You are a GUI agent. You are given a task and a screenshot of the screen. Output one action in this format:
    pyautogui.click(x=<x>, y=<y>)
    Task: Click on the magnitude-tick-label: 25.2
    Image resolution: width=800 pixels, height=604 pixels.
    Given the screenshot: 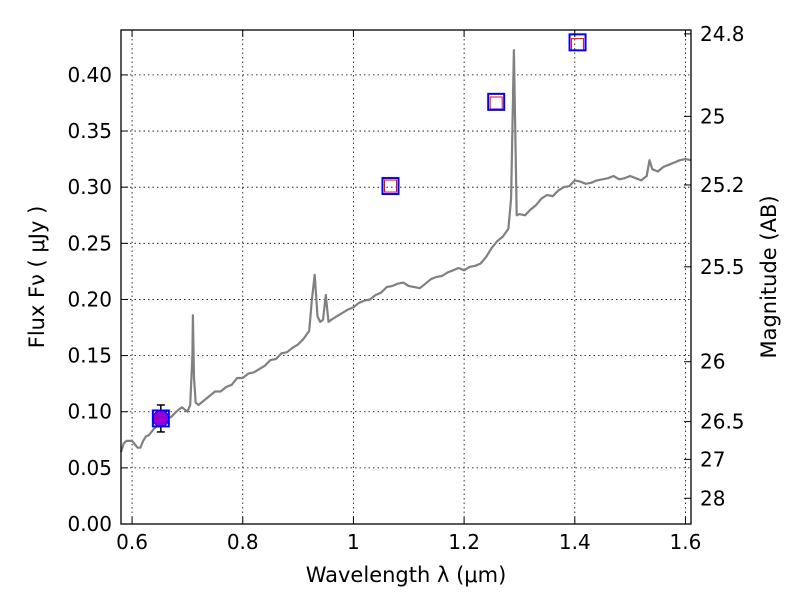 What is the action you would take?
    pyautogui.click(x=722, y=185)
    